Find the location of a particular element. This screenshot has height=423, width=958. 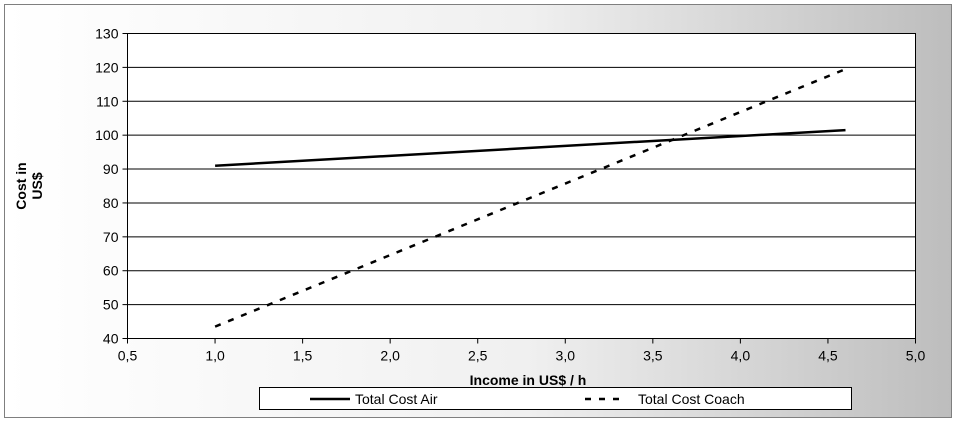

x-tick-label-2,5: 2,5 is located at coordinates (478, 356).